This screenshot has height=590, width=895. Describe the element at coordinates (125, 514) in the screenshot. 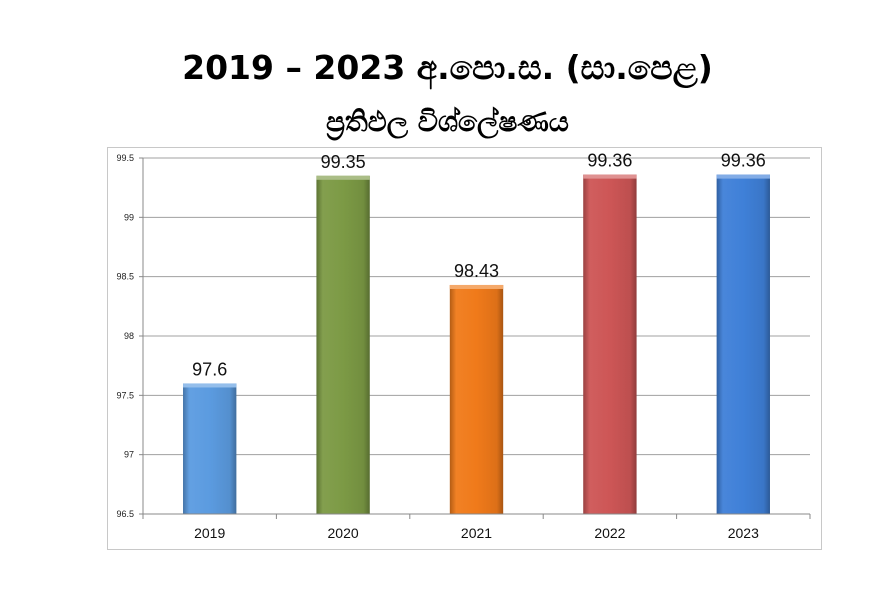

I see `y-tick-label: 96.5` at that location.